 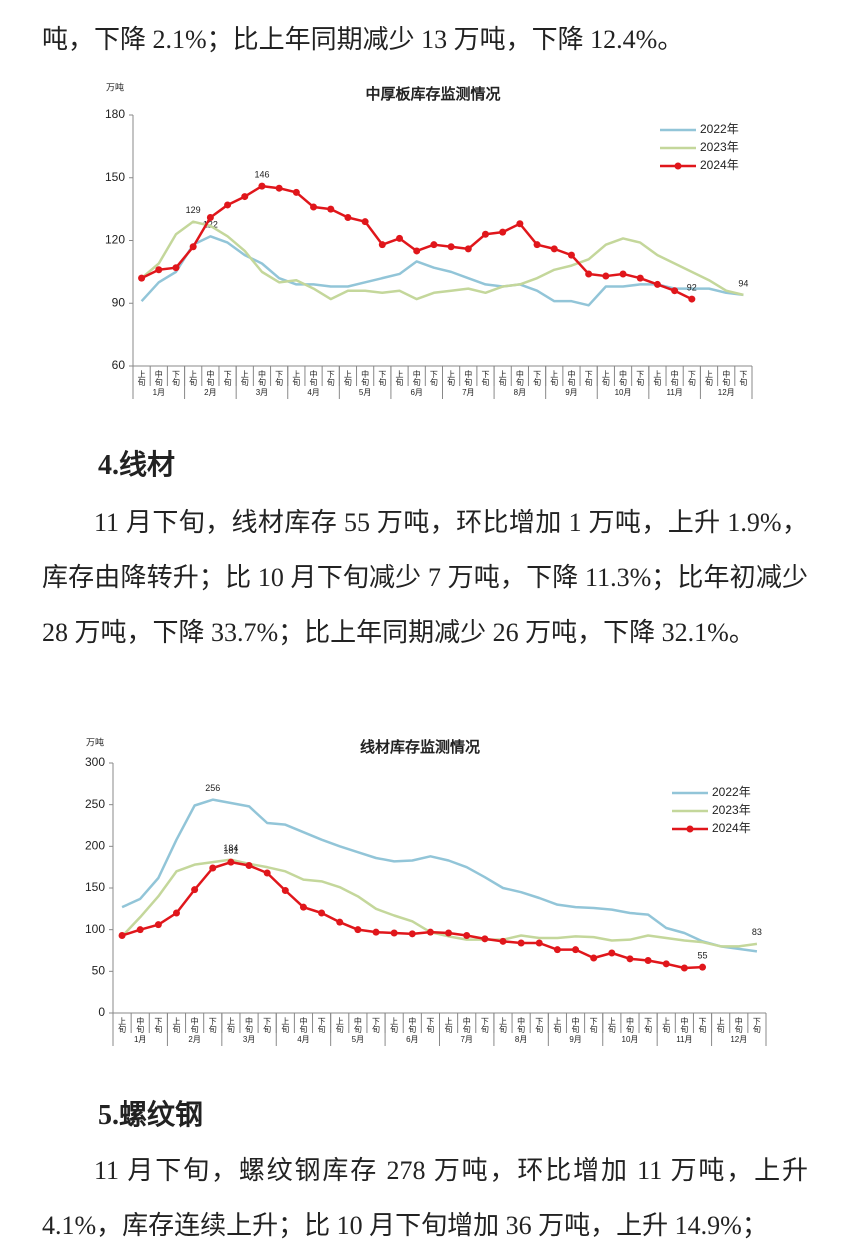 What do you see at coordinates (674, 392) in the screenshot?
I see `month-label: 11月` at bounding box center [674, 392].